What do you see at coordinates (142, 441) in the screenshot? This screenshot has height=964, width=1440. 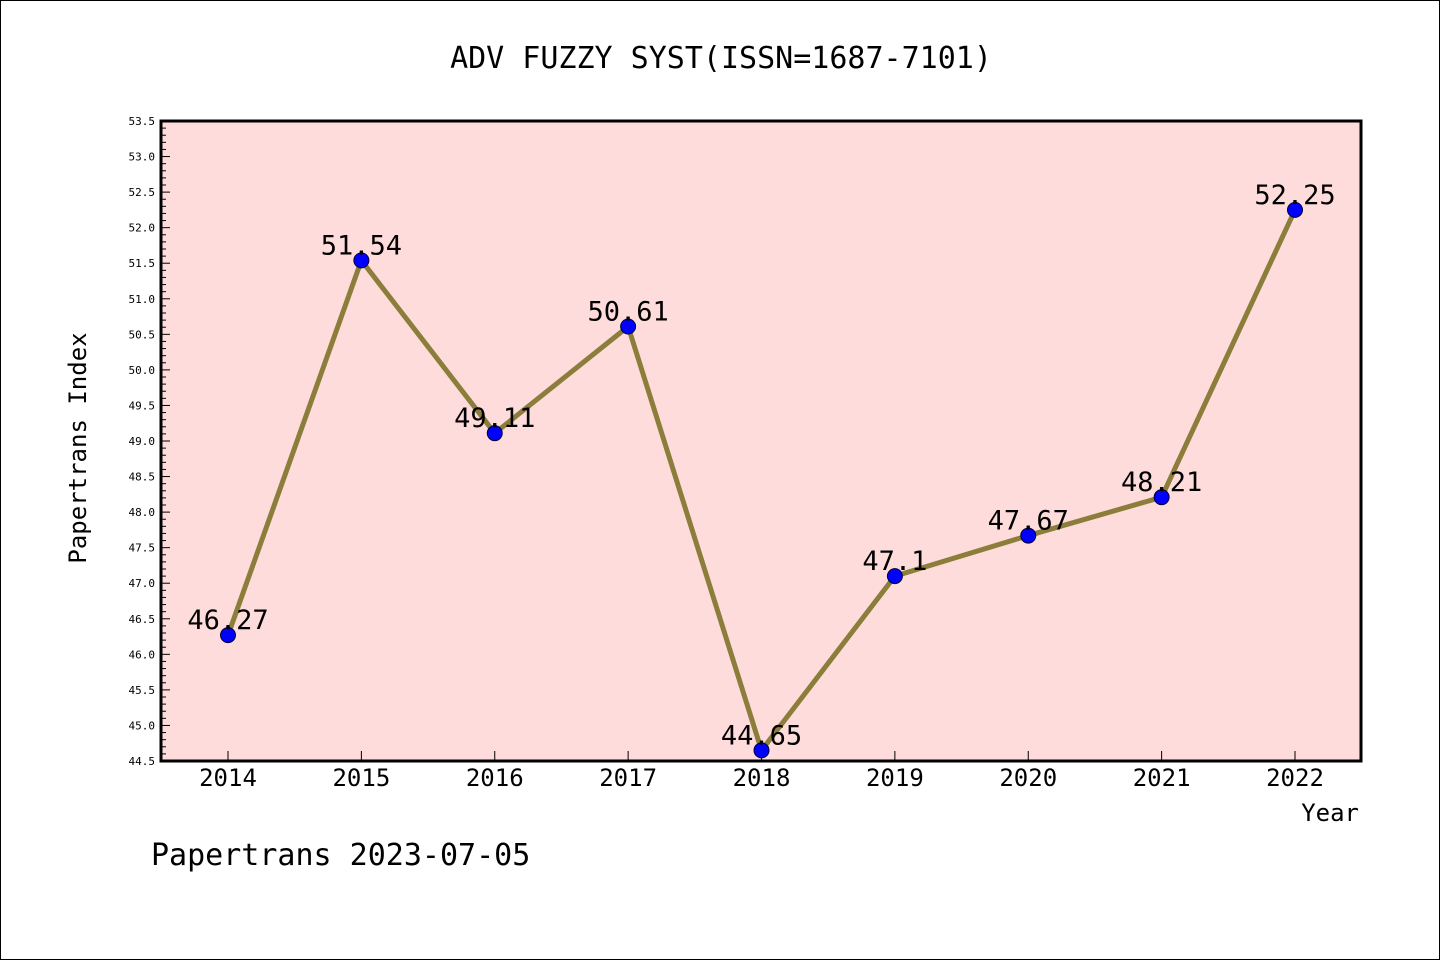 I see `y-tick-label: 49.0` at bounding box center [142, 441].